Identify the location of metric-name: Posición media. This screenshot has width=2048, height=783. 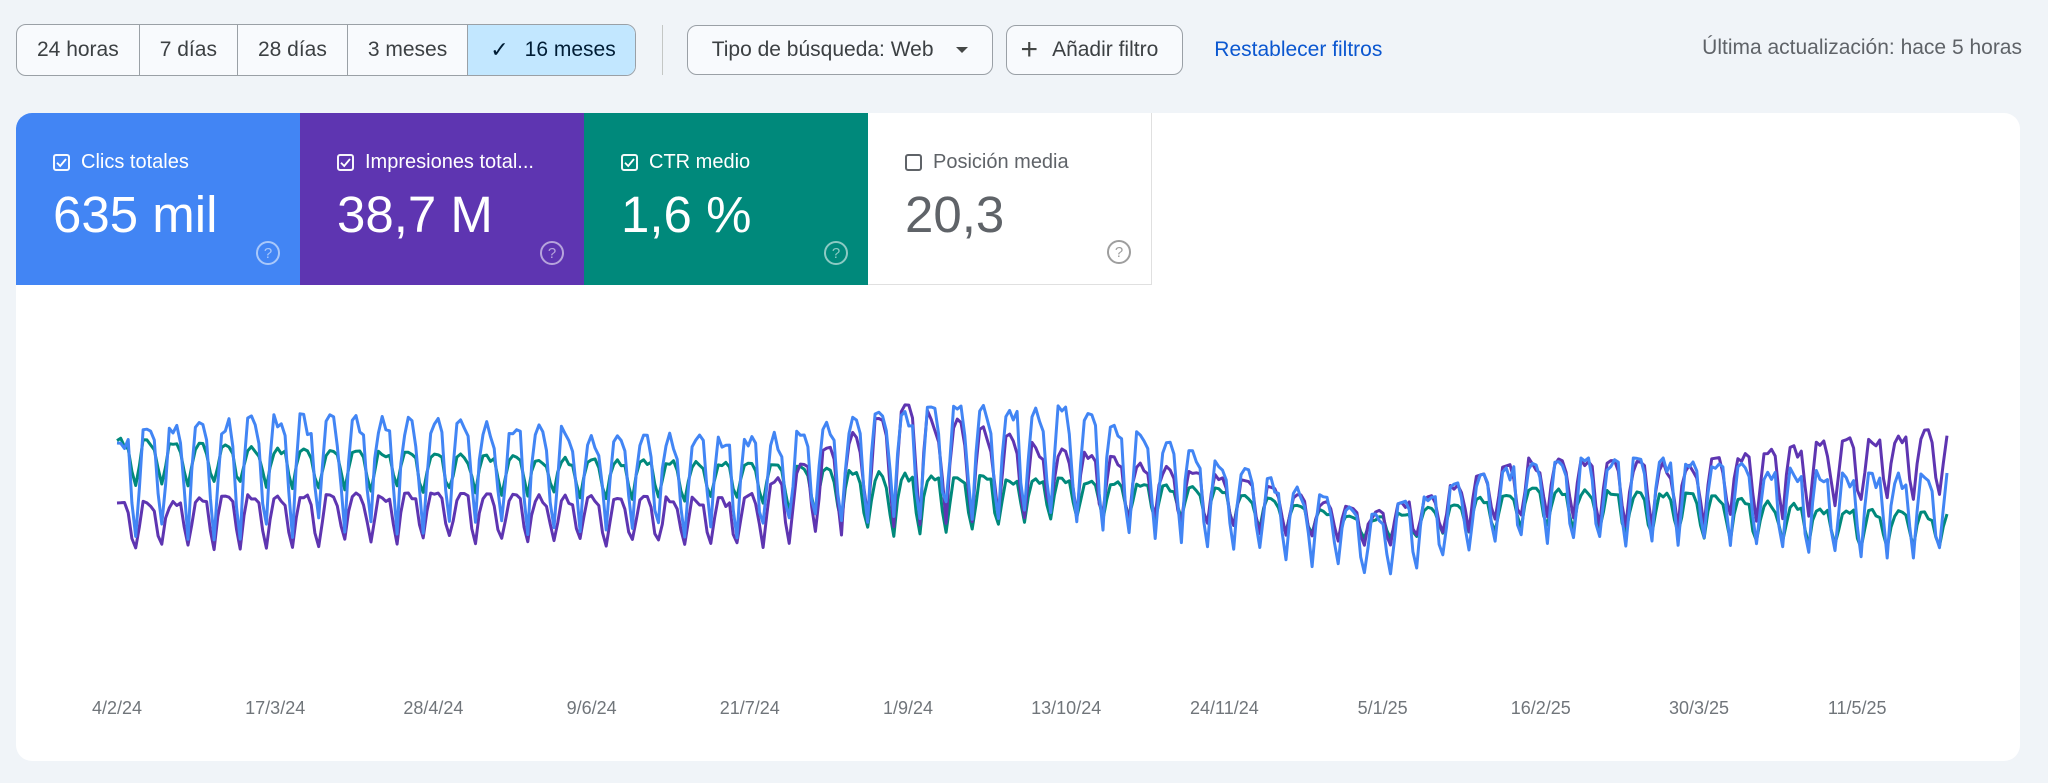
(1001, 162).